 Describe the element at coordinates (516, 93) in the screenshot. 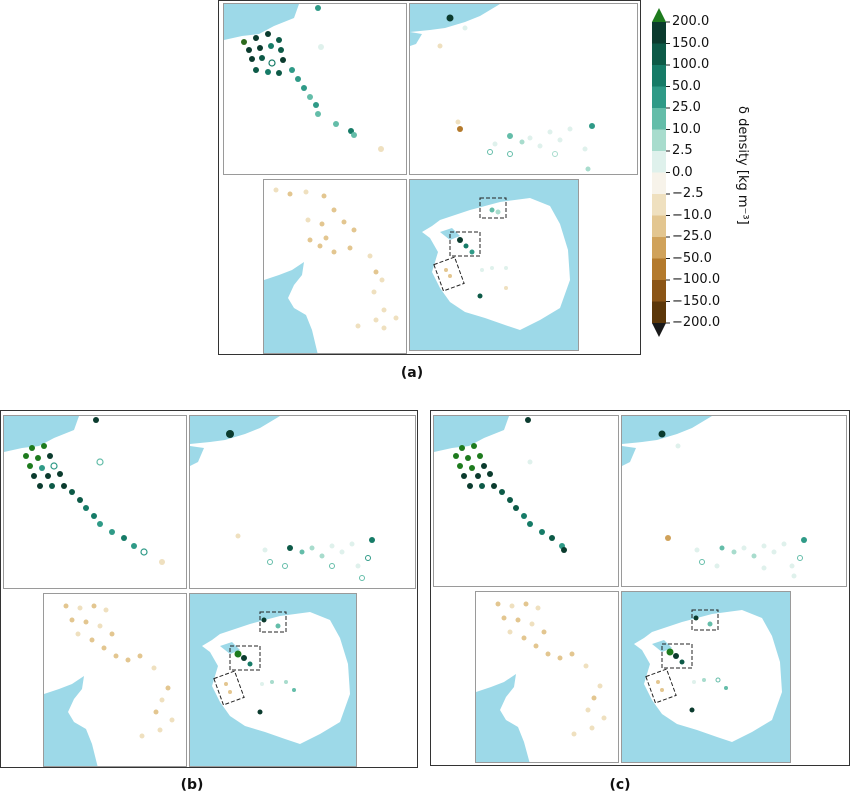

I see `stations-a-coast` at that location.